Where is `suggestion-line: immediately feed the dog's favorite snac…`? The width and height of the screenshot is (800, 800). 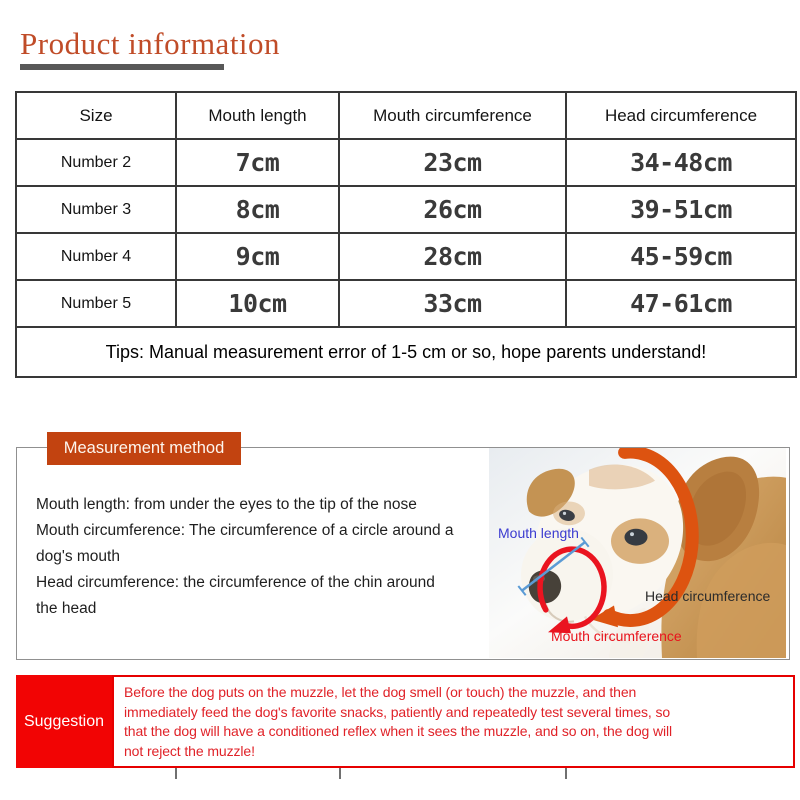 suggestion-line: immediately feed the dog's favorite snac… is located at coordinates (397, 711).